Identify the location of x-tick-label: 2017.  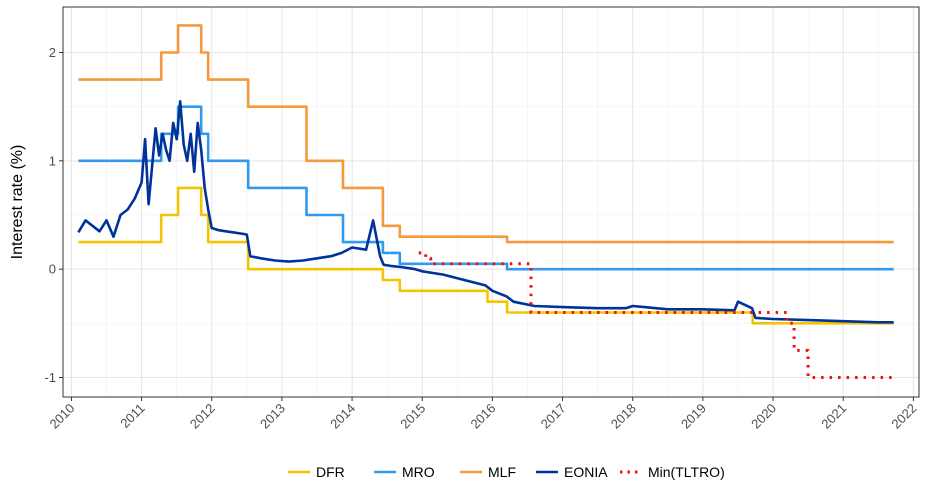
(553, 416).